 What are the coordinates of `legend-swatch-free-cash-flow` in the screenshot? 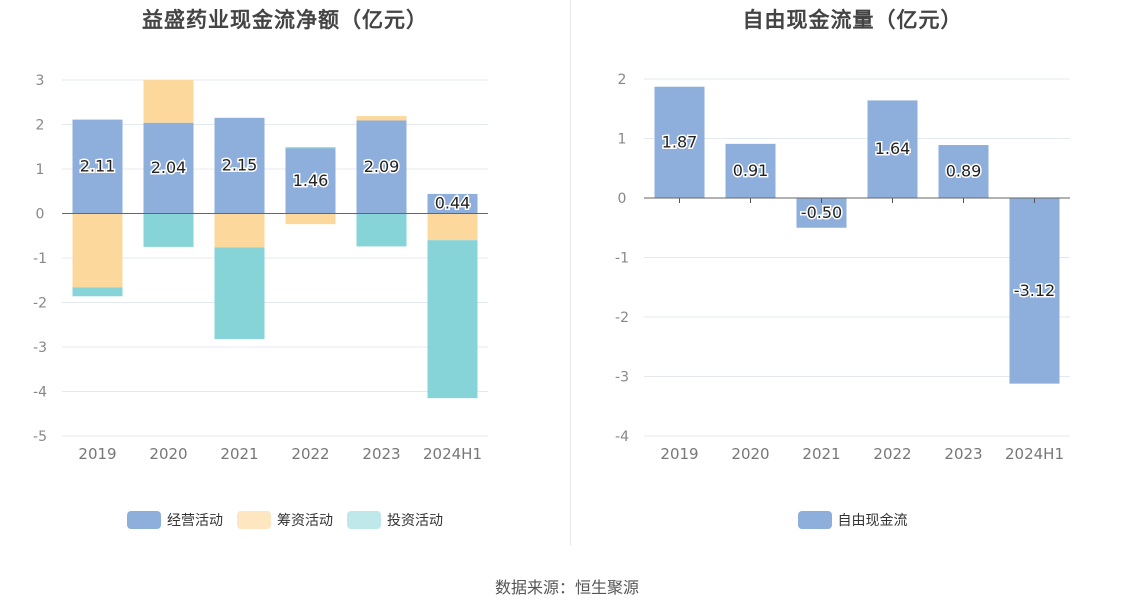 It's located at (814, 520).